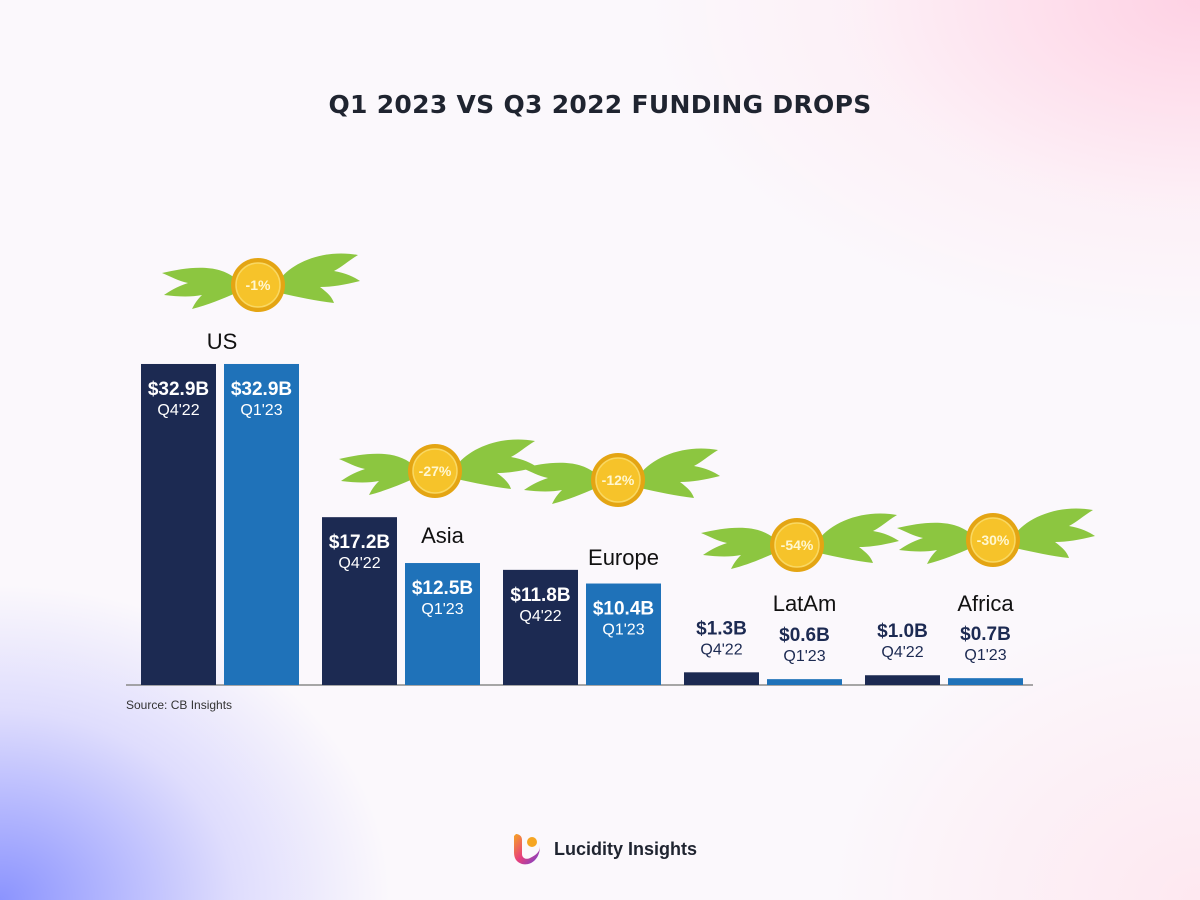 The width and height of the screenshot is (1200, 900). I want to click on region-label: US, so click(222, 341).